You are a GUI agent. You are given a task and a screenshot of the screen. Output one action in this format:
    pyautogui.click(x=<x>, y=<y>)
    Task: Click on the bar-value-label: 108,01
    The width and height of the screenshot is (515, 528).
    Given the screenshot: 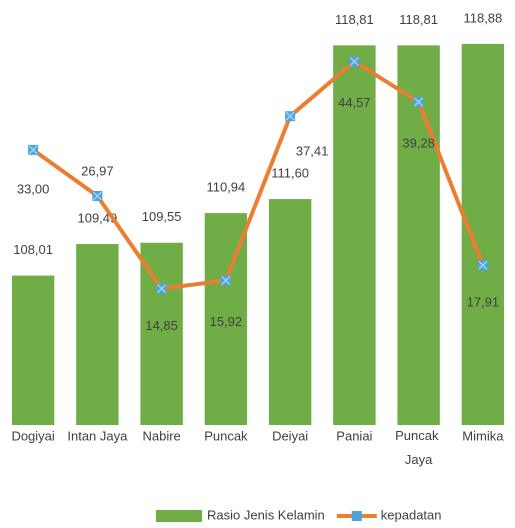 What is the action you would take?
    pyautogui.click(x=33, y=249)
    